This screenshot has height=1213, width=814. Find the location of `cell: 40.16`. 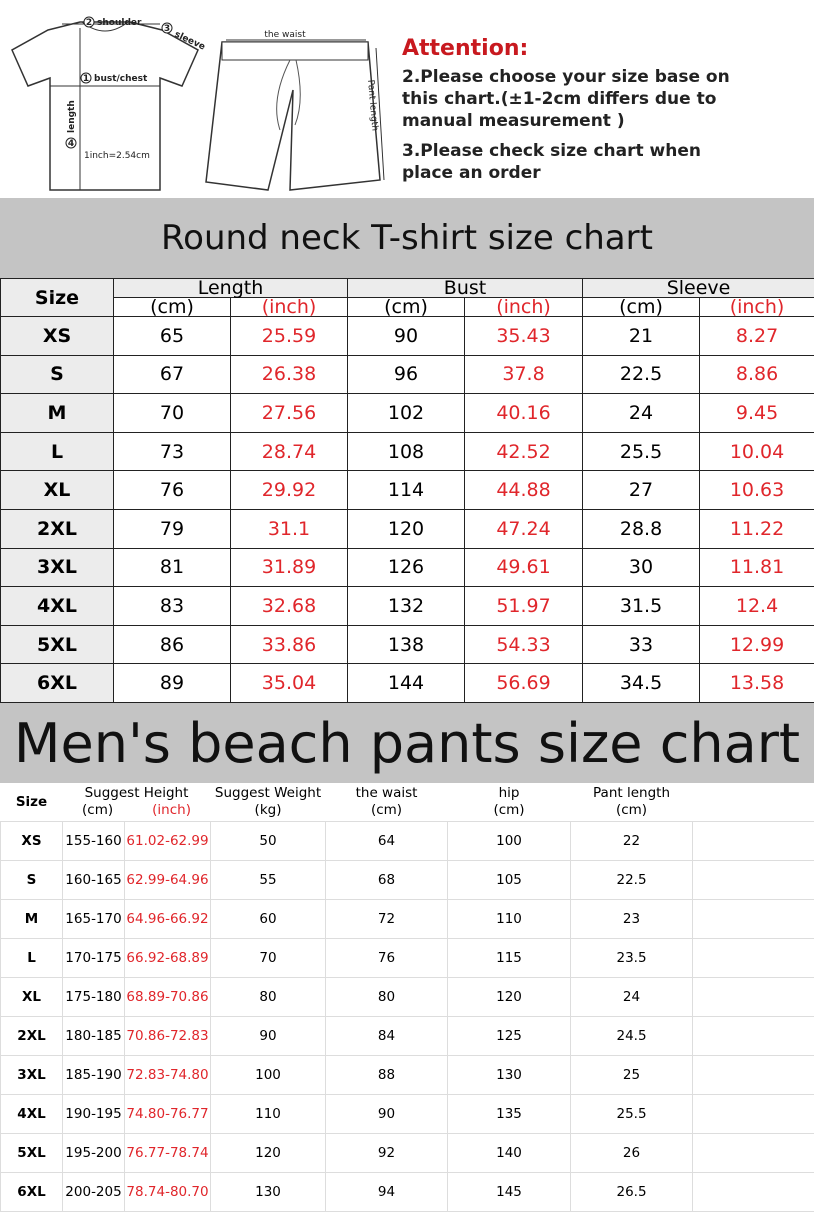

cell: 40.16 is located at coordinates (524, 413).